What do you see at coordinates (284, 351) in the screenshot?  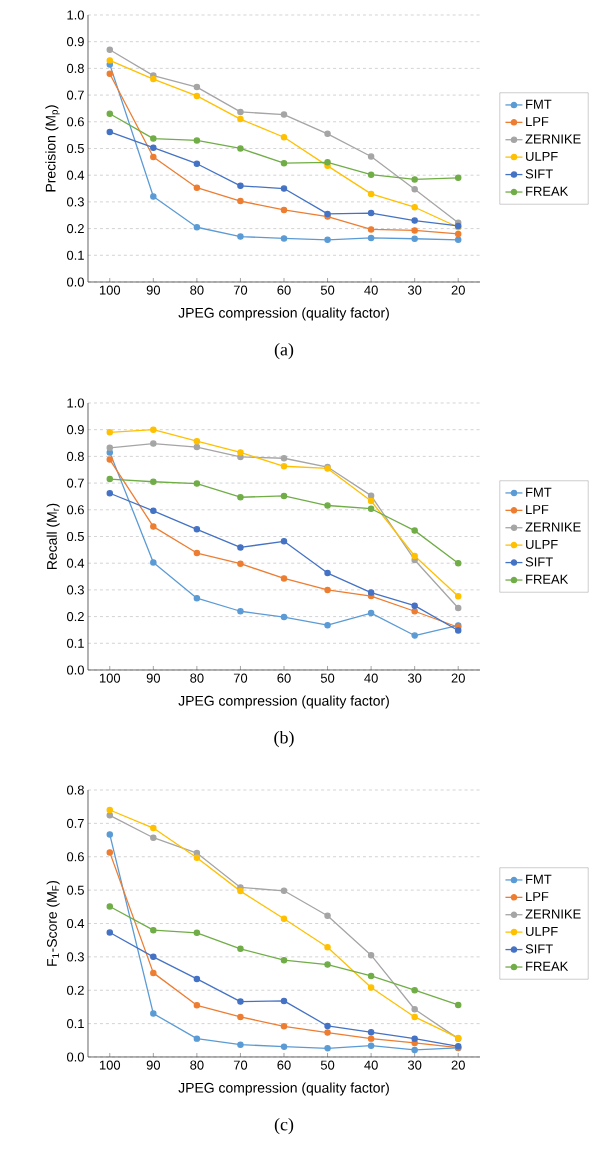 I see `text: (a)` at bounding box center [284, 351].